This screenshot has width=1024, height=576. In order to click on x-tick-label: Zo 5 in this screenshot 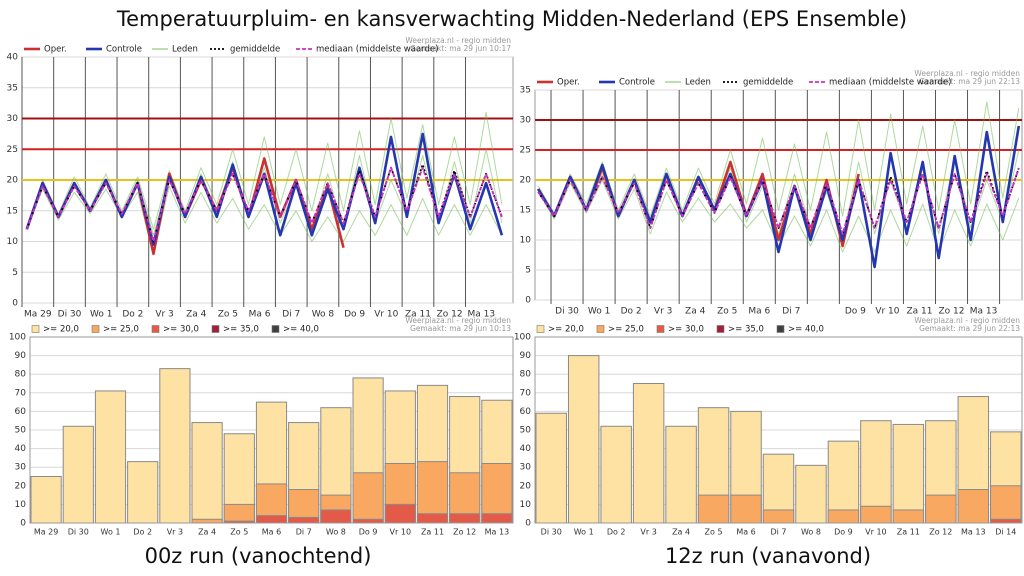, I will do `click(727, 312)`.